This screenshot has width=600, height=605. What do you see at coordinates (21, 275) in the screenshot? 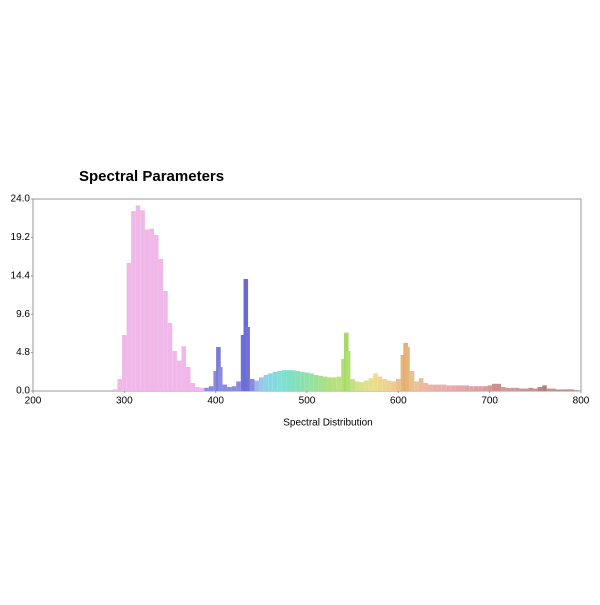
I see `y-tick-label: 14.4` at bounding box center [21, 275].